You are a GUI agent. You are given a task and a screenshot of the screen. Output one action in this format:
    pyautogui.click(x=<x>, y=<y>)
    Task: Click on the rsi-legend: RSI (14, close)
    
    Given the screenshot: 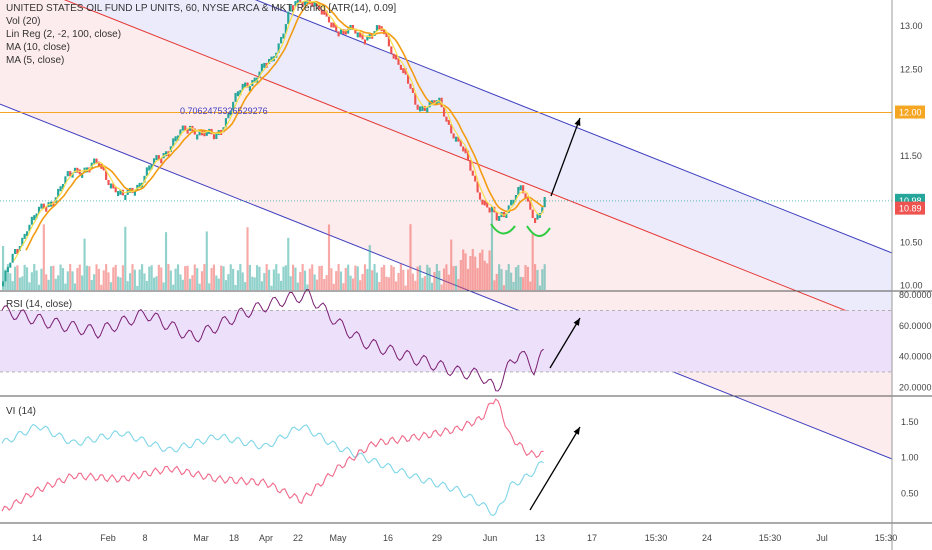 What is the action you would take?
    pyautogui.click(x=39, y=304)
    